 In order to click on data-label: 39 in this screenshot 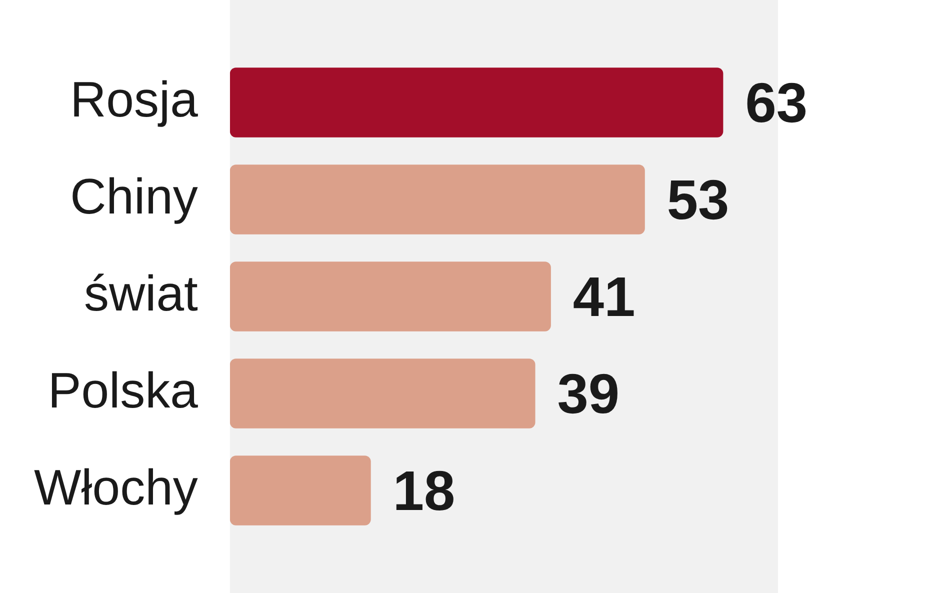, I will do `click(588, 393)`.